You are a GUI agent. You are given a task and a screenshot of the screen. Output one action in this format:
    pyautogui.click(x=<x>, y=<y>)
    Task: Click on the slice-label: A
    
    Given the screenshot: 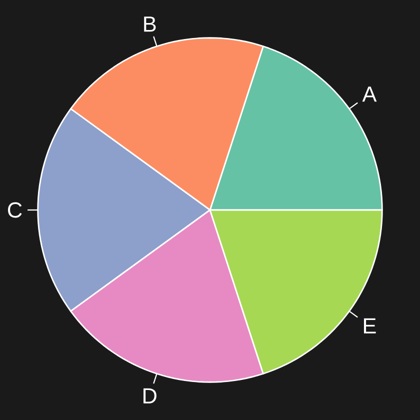 What is the action you would take?
    pyautogui.click(x=369, y=94)
    